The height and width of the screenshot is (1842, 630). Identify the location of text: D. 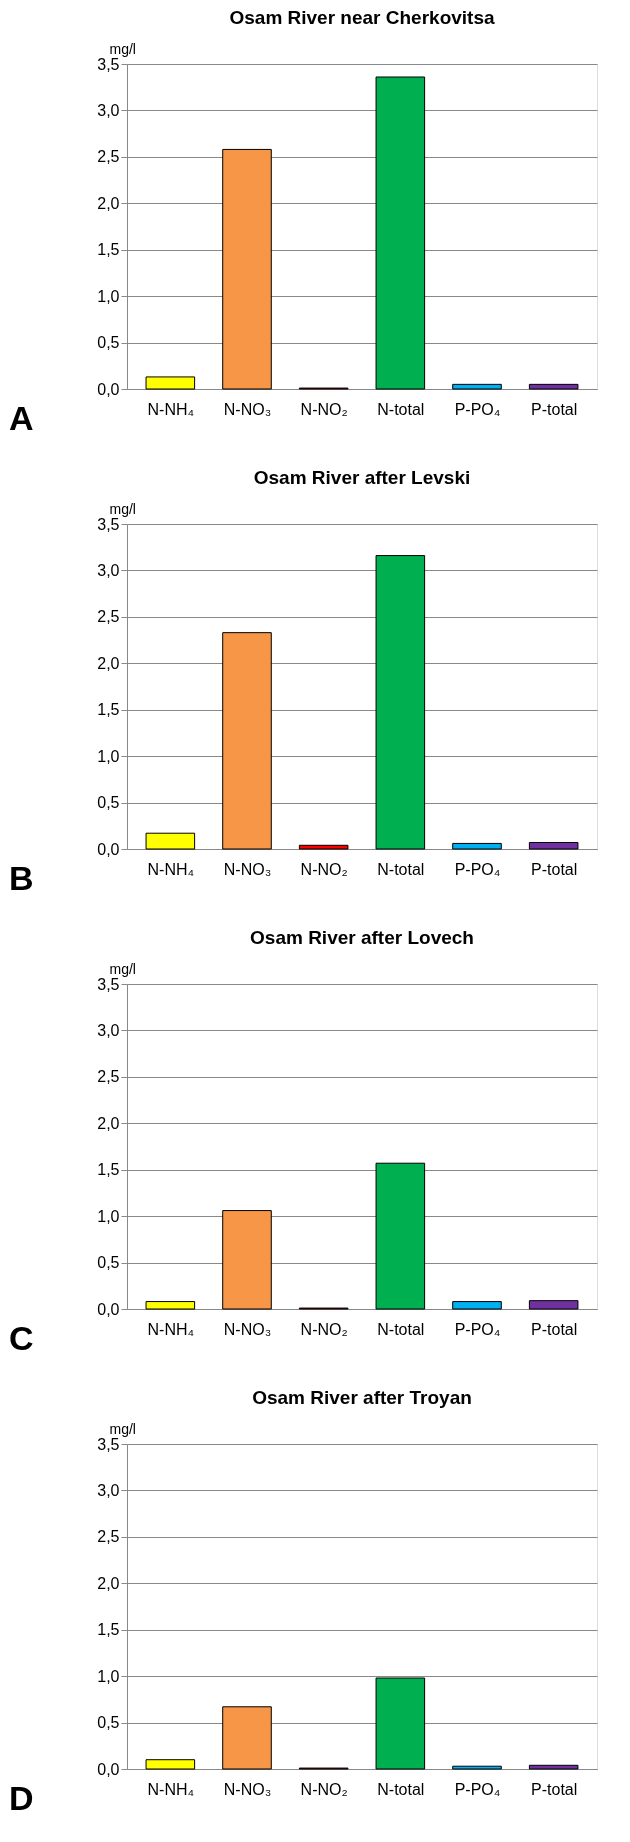
(21, 1798).